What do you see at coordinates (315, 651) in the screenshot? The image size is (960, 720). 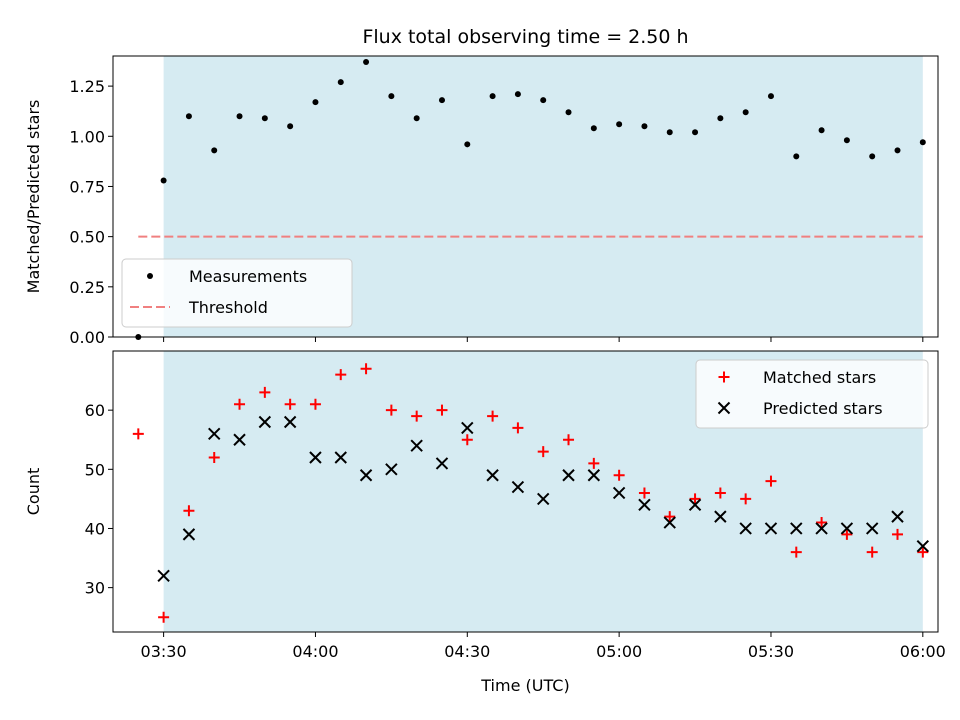 I see `x-tick-label: 04:00` at bounding box center [315, 651].